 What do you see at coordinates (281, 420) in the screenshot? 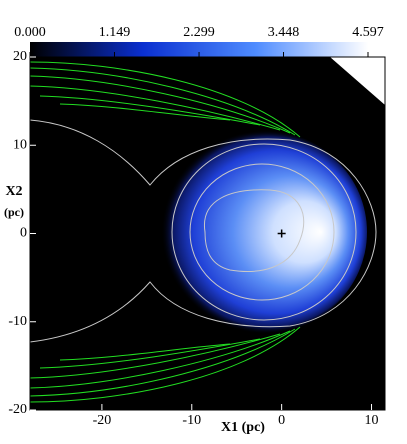
I see `x-tick-label: 0` at bounding box center [281, 420].